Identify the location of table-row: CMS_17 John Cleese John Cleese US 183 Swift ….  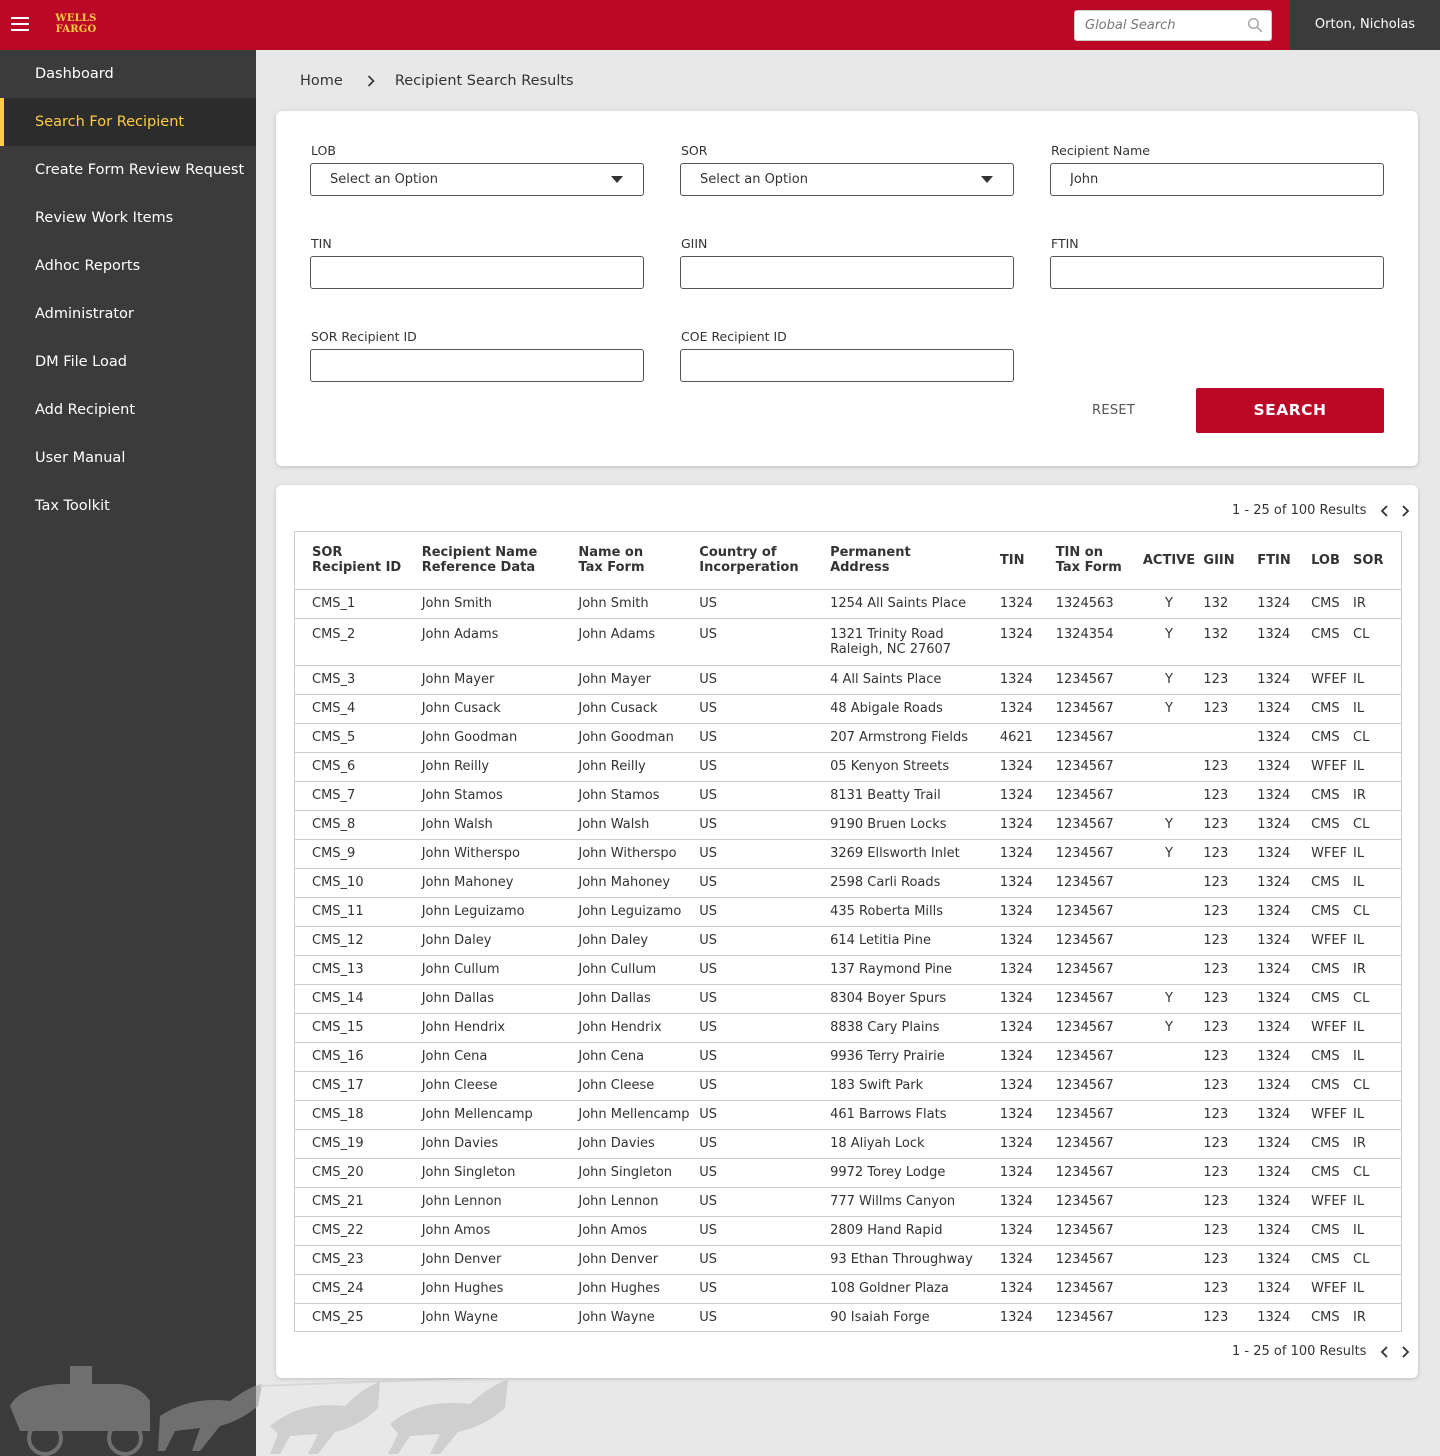
(848, 1086).